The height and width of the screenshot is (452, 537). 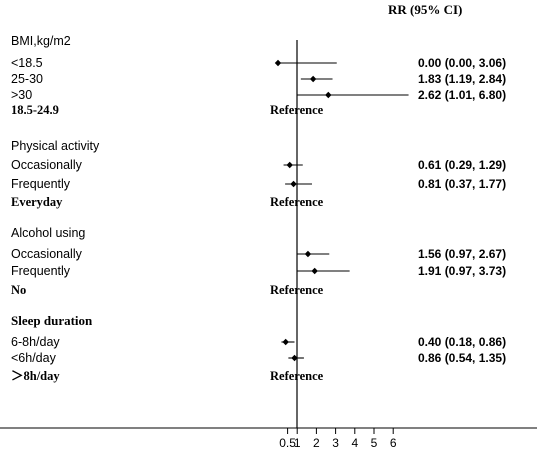 What do you see at coordinates (41, 41) in the screenshot?
I see `group-title: BMI,kg/m2` at bounding box center [41, 41].